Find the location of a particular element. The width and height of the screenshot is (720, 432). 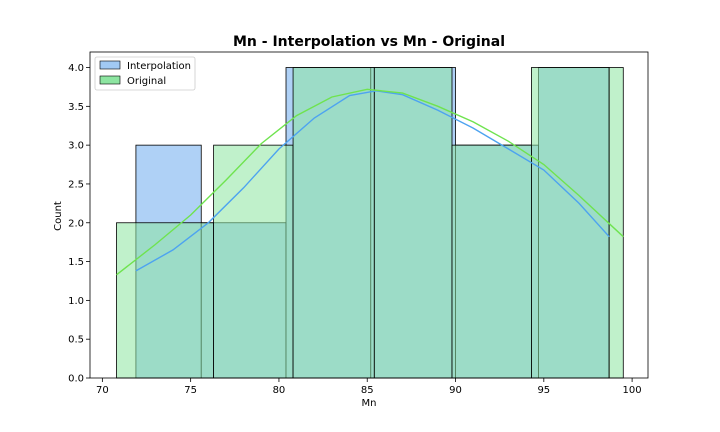

y-tick-label: 3.5 is located at coordinates (76, 107).